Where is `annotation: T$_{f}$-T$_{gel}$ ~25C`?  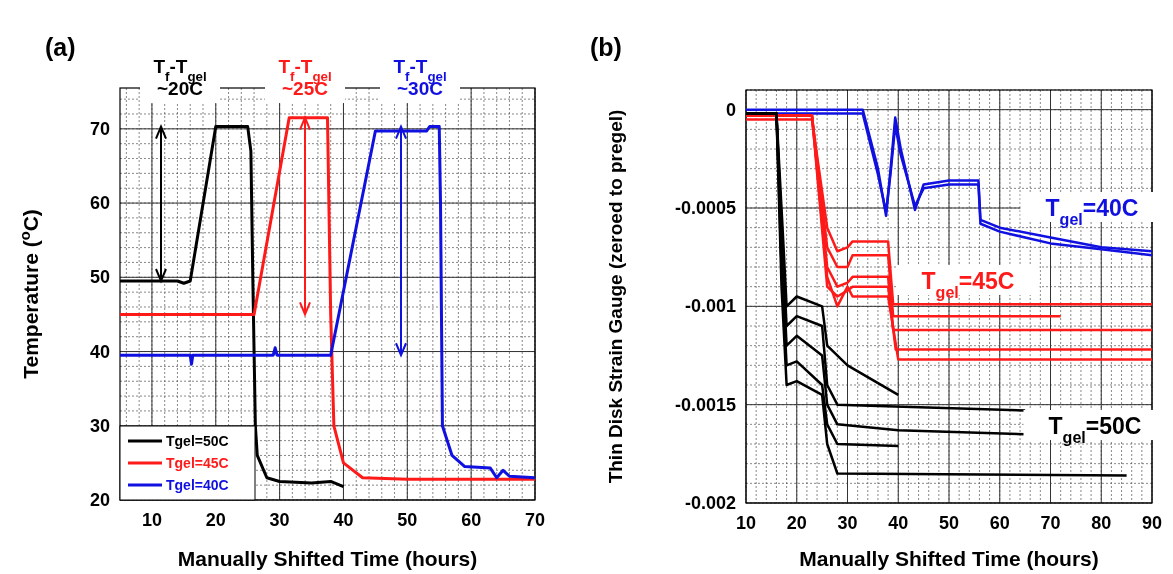
annotation: T$_{f}$-T$_{gel}$ ~25C is located at coordinates (305, 77).